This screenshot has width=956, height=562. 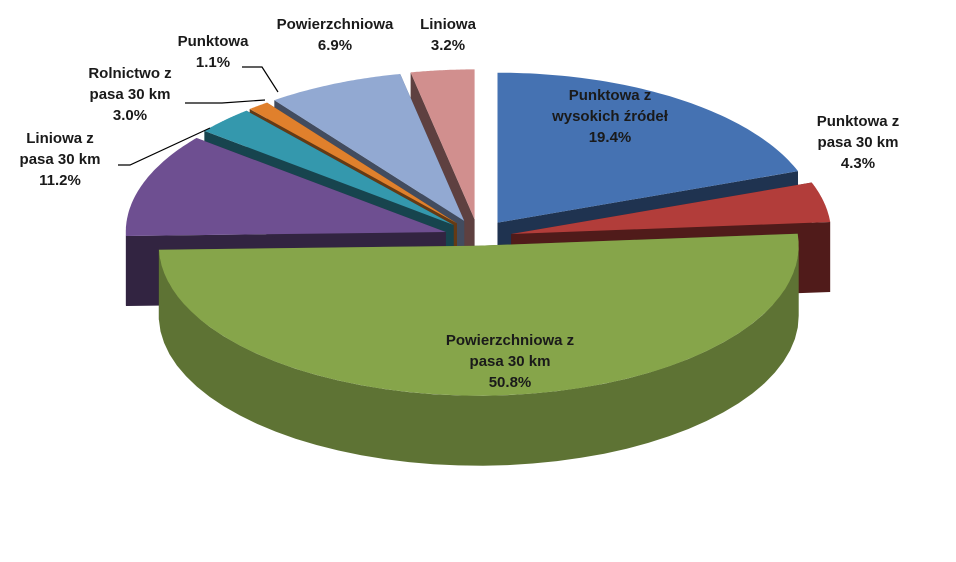 I want to click on slice-label-2: Powierzchniowa z pasa 30 km 50.8%, so click(x=510, y=361).